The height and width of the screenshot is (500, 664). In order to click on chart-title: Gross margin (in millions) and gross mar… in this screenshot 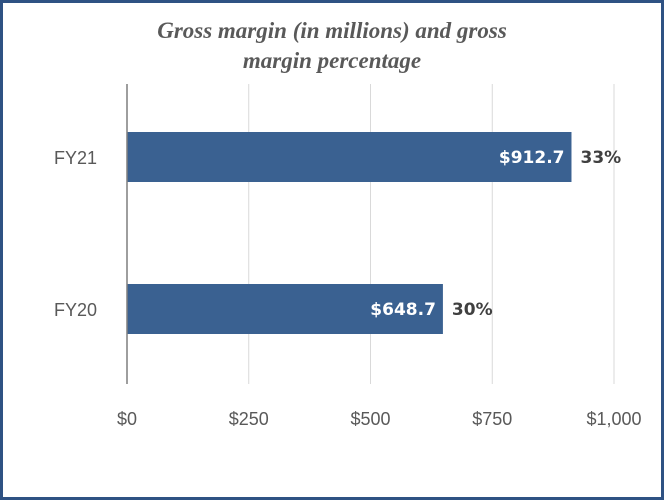, I will do `click(332, 46)`.